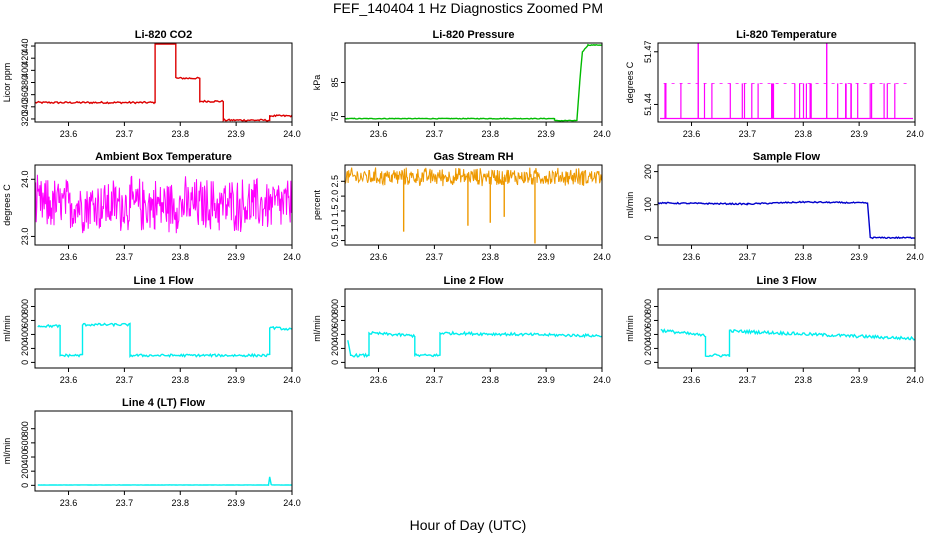 This screenshot has width=936, height=540. What do you see at coordinates (468, 525) in the screenshot?
I see `figure-xlabel: Hour of Day (UTC)` at bounding box center [468, 525].